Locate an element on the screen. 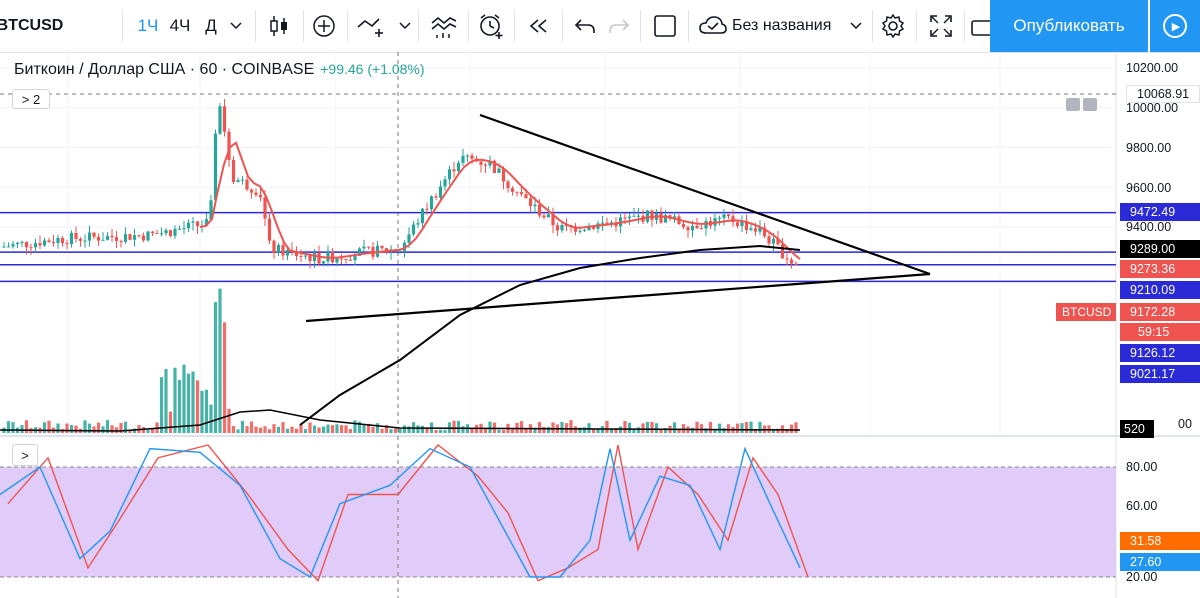 This screenshot has height=598, width=1200. candles-style-icon is located at coordinates (279, 26).